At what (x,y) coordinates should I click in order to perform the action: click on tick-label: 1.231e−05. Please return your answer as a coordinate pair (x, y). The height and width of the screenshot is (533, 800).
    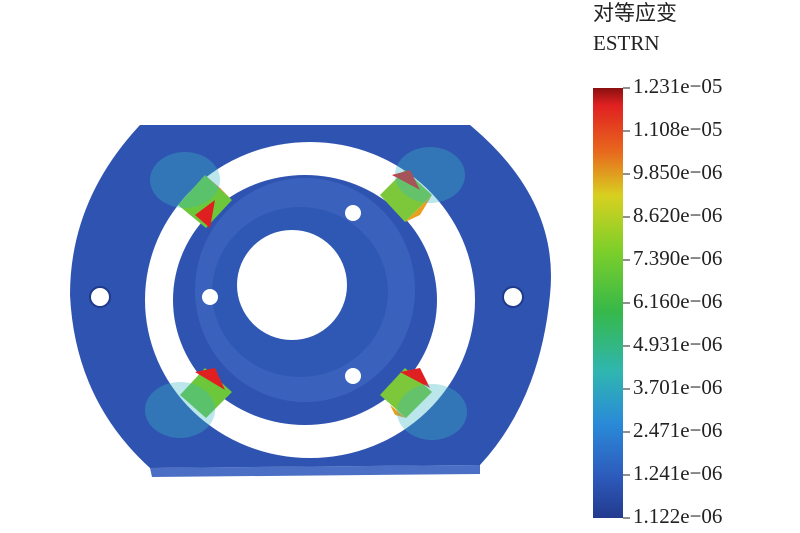
    Looking at the image, I should click on (677, 86).